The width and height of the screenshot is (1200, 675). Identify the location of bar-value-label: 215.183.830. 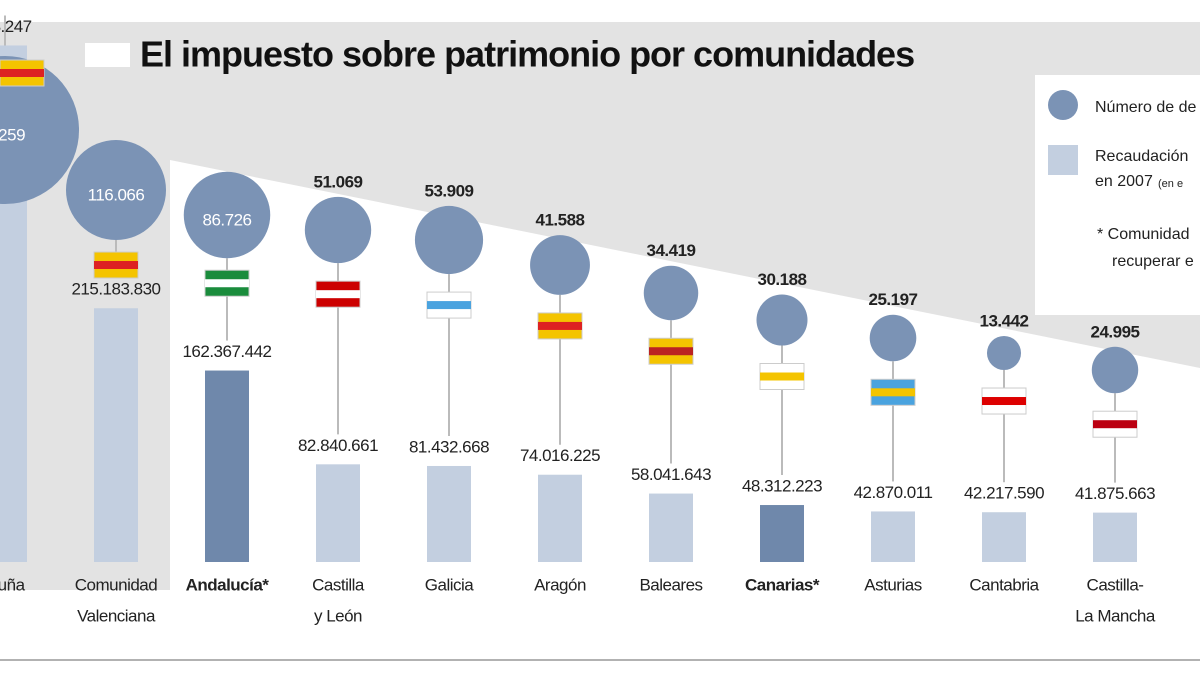
(115, 289).